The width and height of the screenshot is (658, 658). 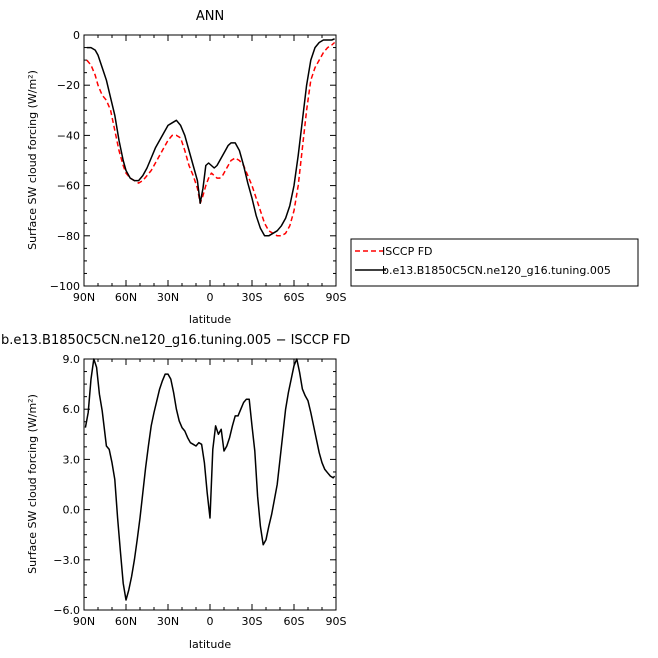 I want to click on y-tick-label: −60, so click(x=68, y=186).